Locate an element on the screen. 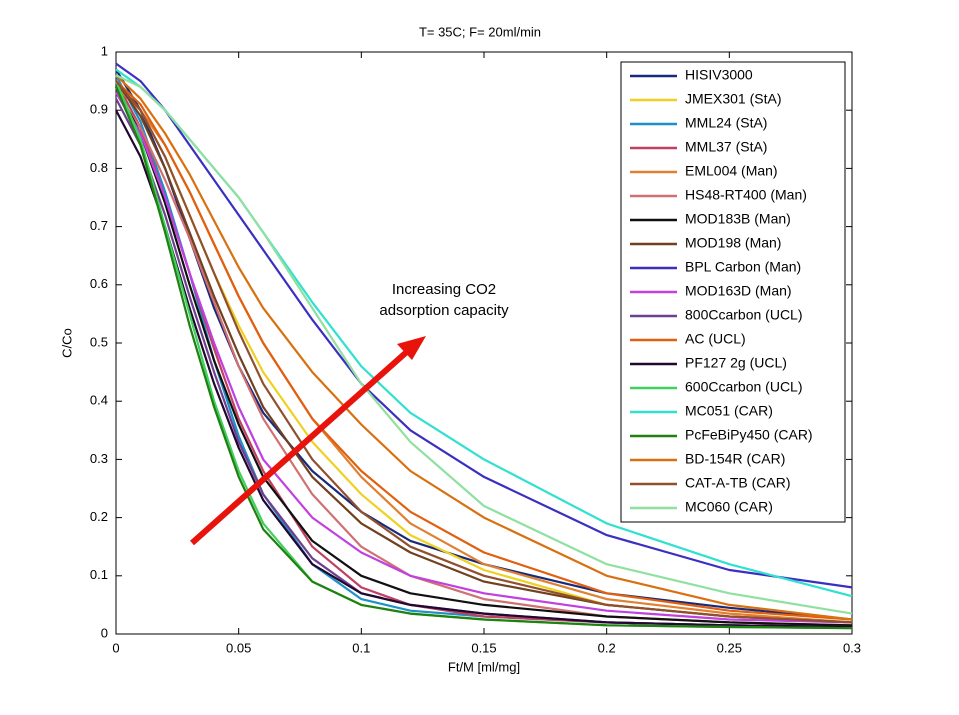  x-tick-label: 0 is located at coordinates (115, 647).